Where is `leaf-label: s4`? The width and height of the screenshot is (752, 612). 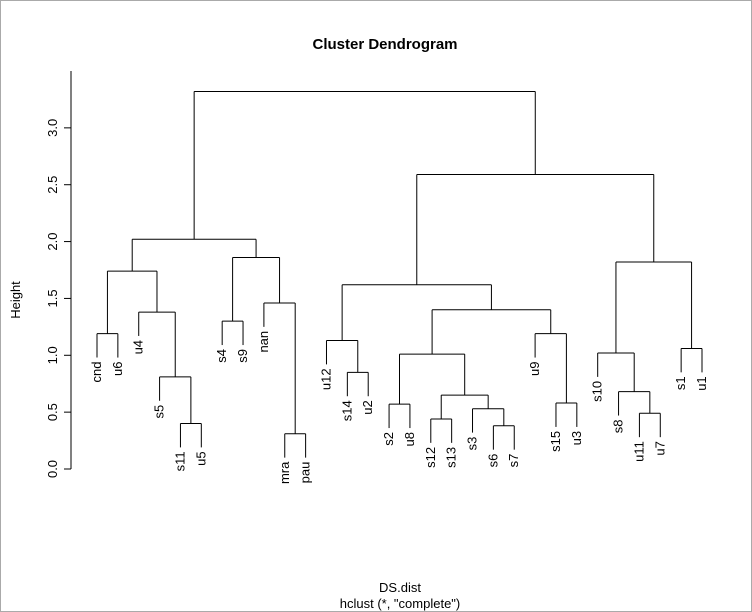 leaf-label: s4 is located at coordinates (221, 356).